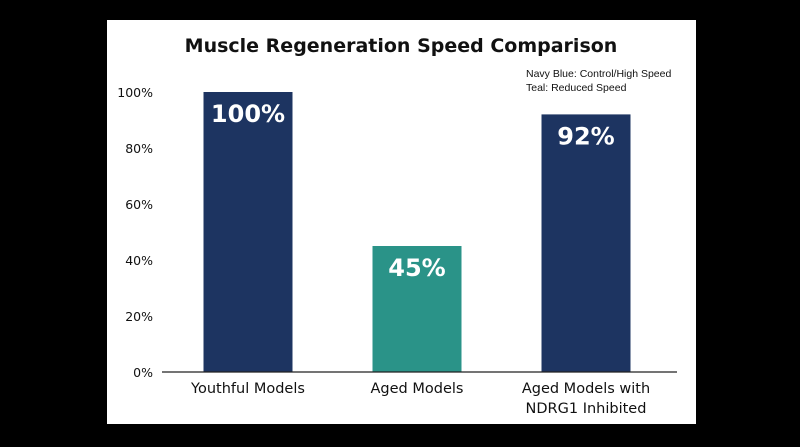 The width and height of the screenshot is (800, 447). What do you see at coordinates (416, 268) in the screenshot?
I see `bar-value-label: 45%` at bounding box center [416, 268].